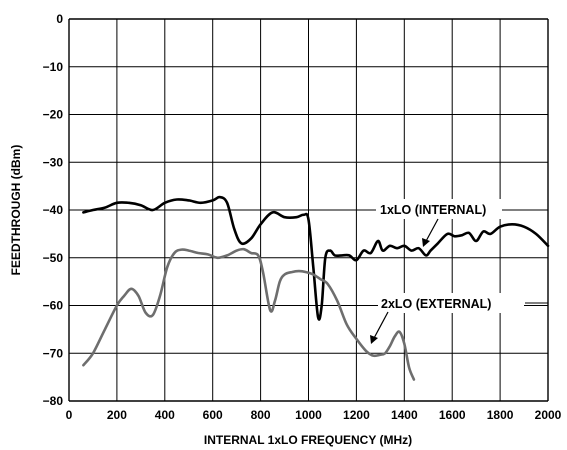 Image resolution: width=567 pixels, height=450 pixels. What do you see at coordinates (53, 401) in the screenshot?
I see `y-tick-label: −80` at bounding box center [53, 401].